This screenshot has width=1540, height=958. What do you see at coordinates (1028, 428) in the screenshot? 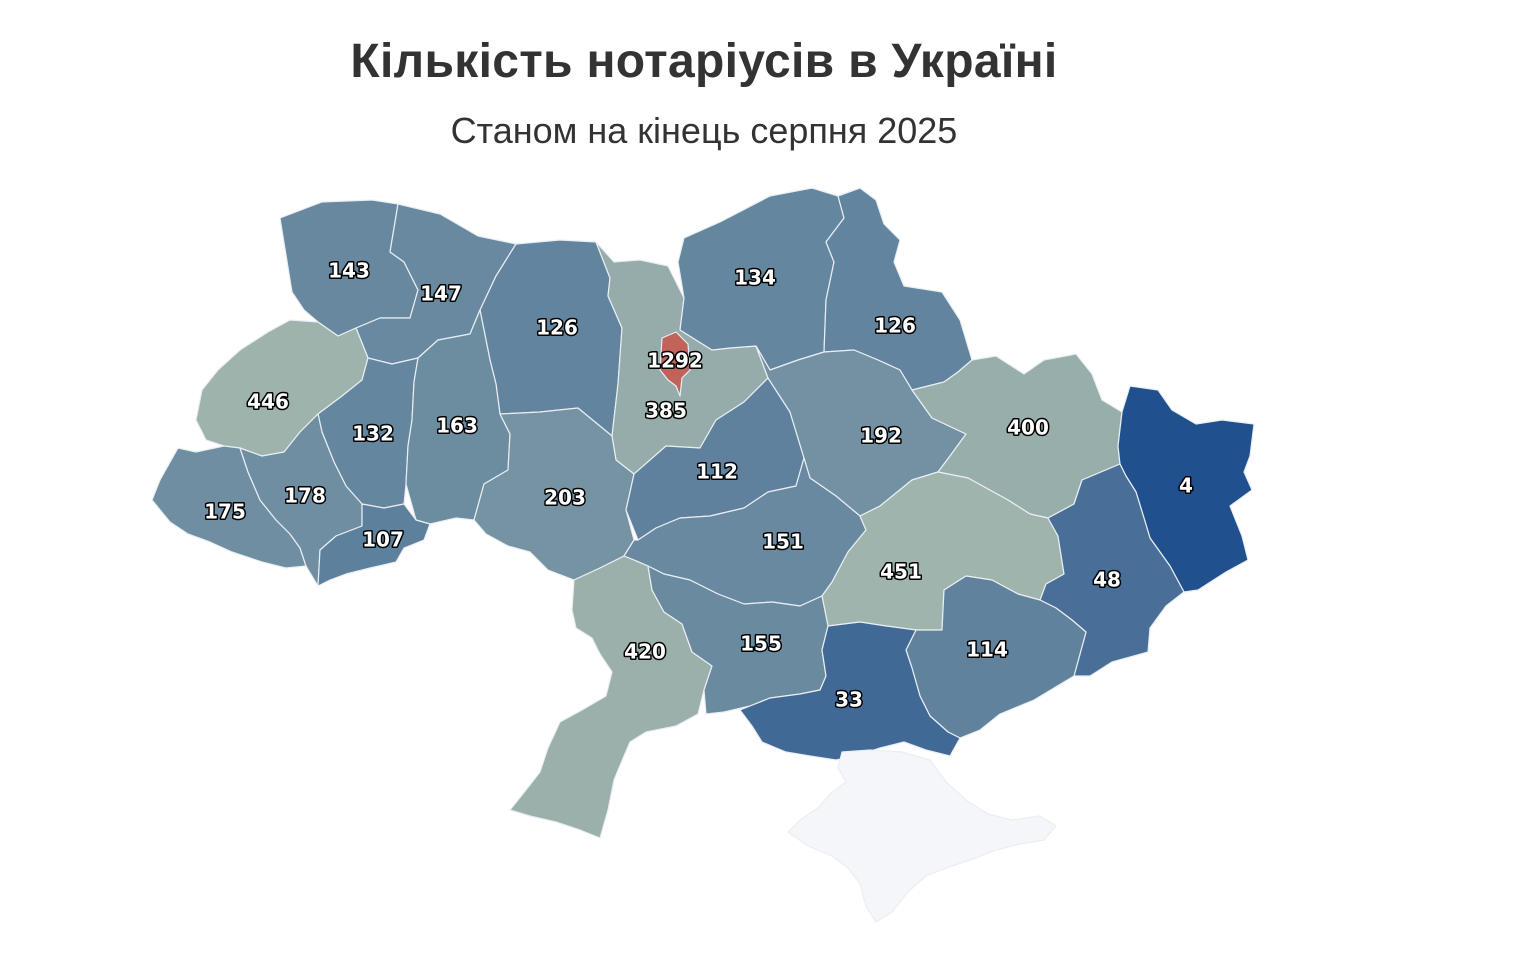
I see `label-kharkiv: 400` at bounding box center [1028, 428].